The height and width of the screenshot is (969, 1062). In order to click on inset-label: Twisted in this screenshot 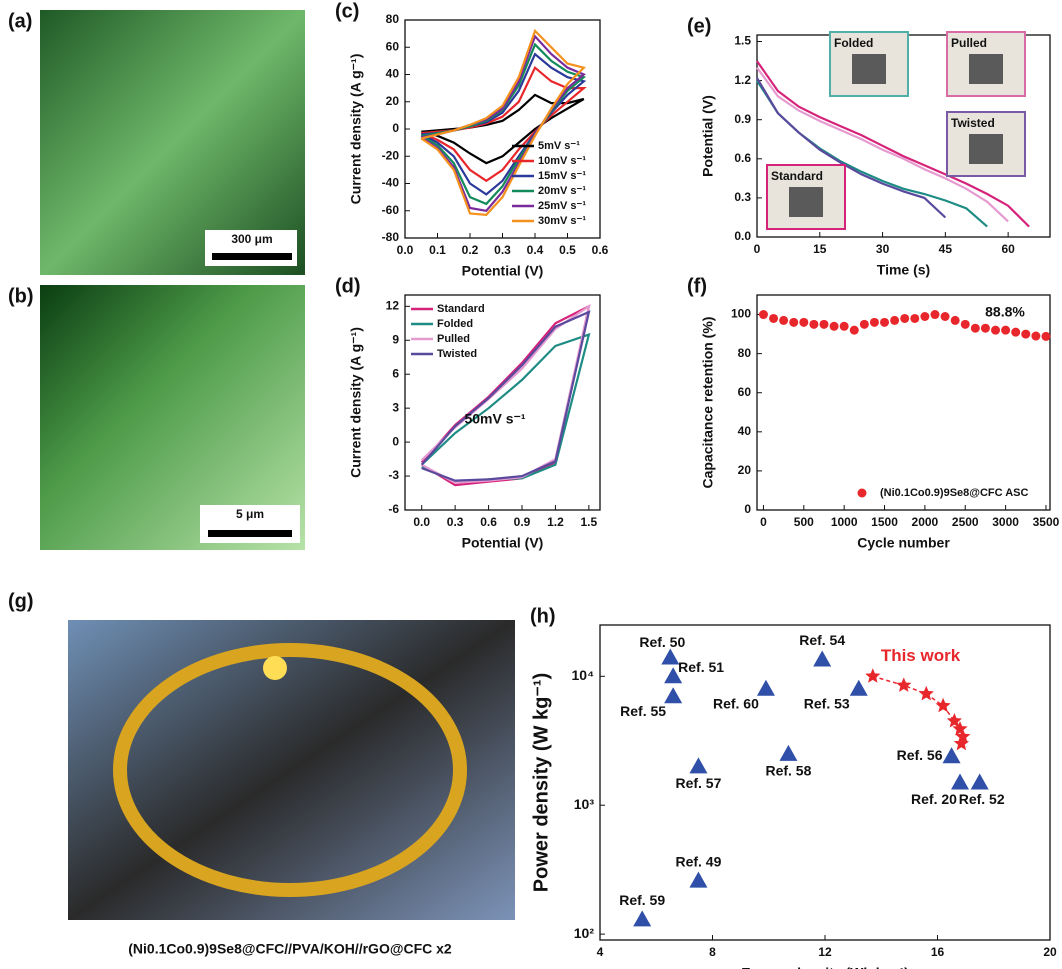, I will do `click(973, 123)`.